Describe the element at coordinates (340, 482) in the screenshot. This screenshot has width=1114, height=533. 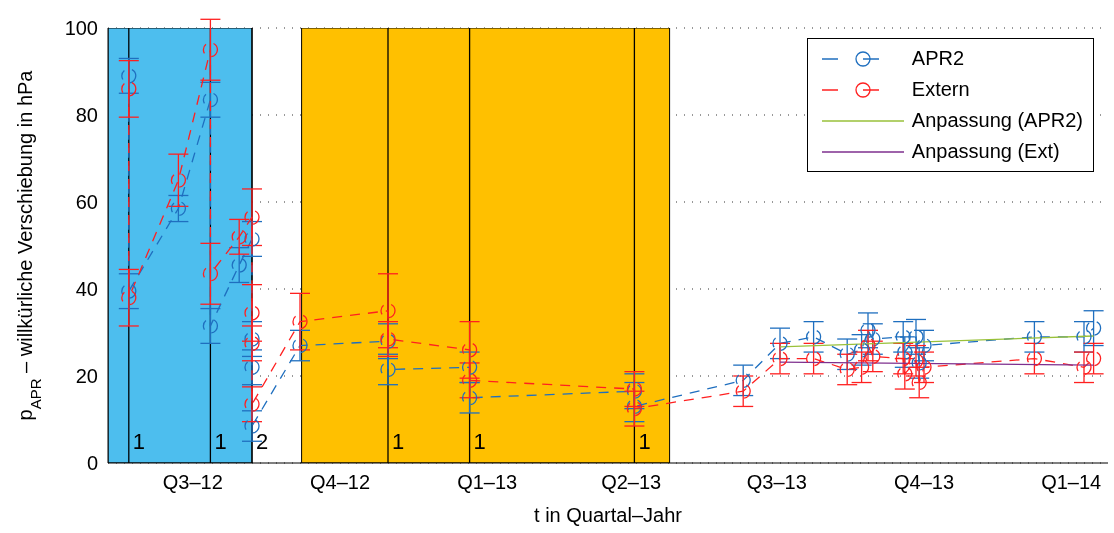
I see `x-tick-label: Q4–12` at that location.